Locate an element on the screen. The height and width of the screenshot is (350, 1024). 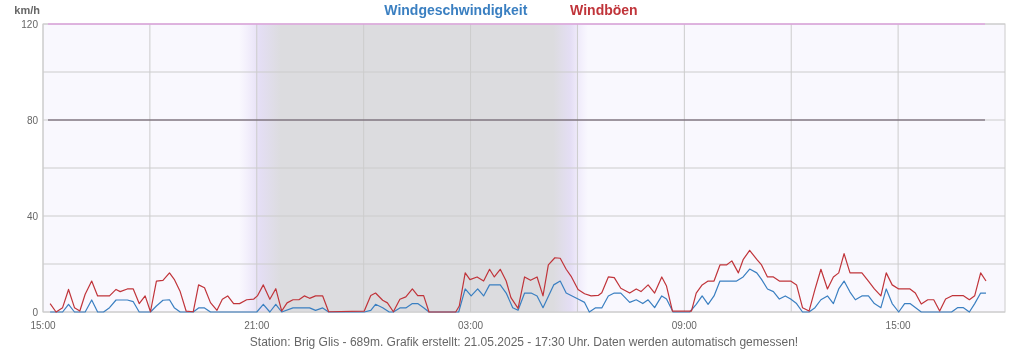
y-tick-label: 0 is located at coordinates (35, 312).